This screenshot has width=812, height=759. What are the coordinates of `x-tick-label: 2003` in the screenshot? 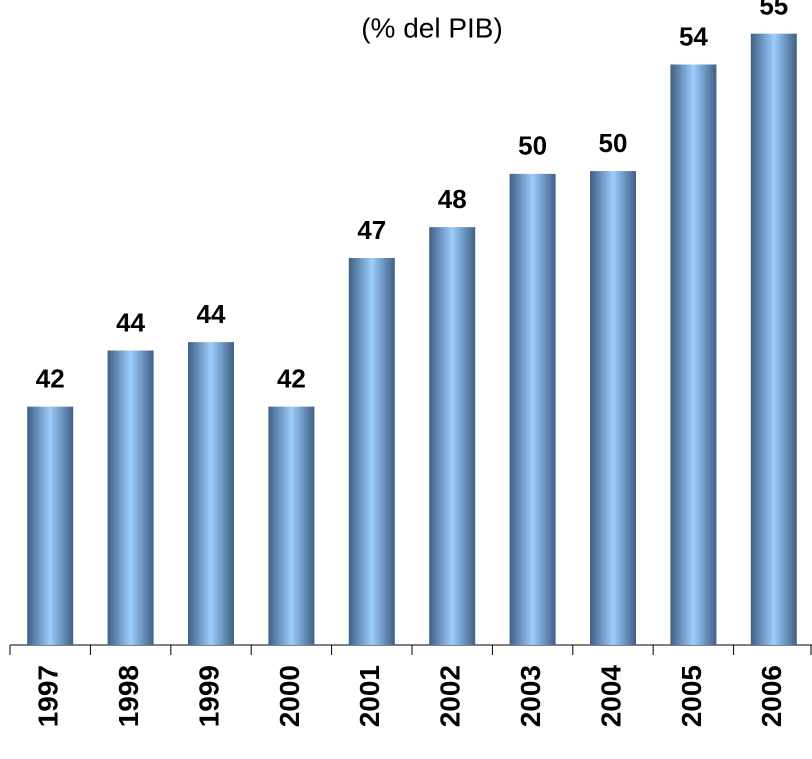 It's located at (530, 696).